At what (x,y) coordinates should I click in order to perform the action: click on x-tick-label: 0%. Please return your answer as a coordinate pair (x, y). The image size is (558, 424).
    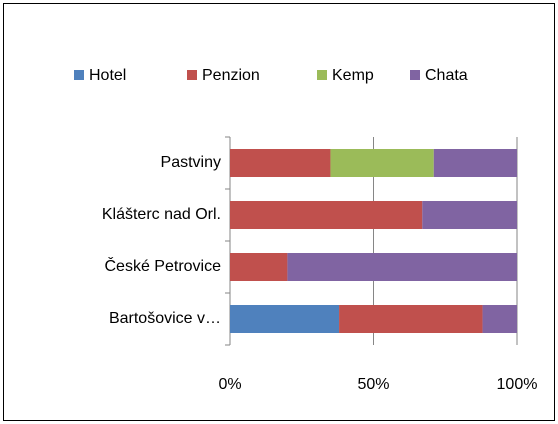
    Looking at the image, I should click on (229, 384).